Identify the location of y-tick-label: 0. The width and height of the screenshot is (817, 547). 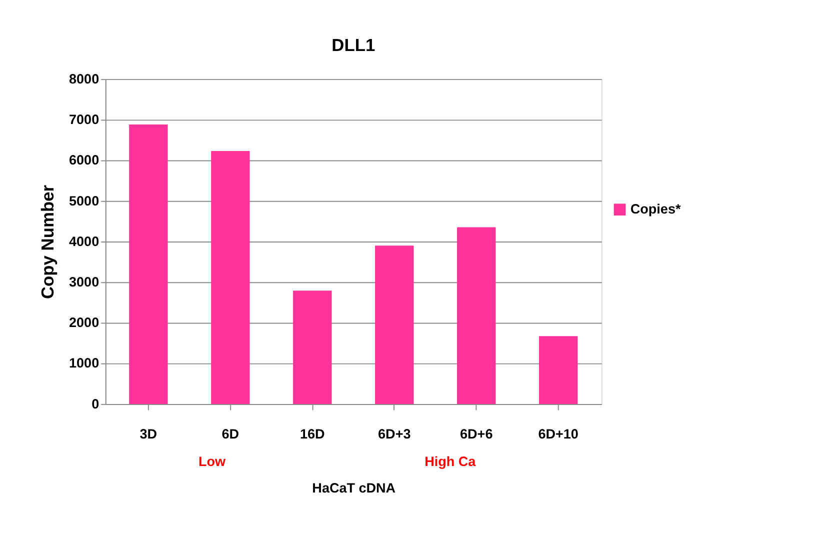
(96, 404).